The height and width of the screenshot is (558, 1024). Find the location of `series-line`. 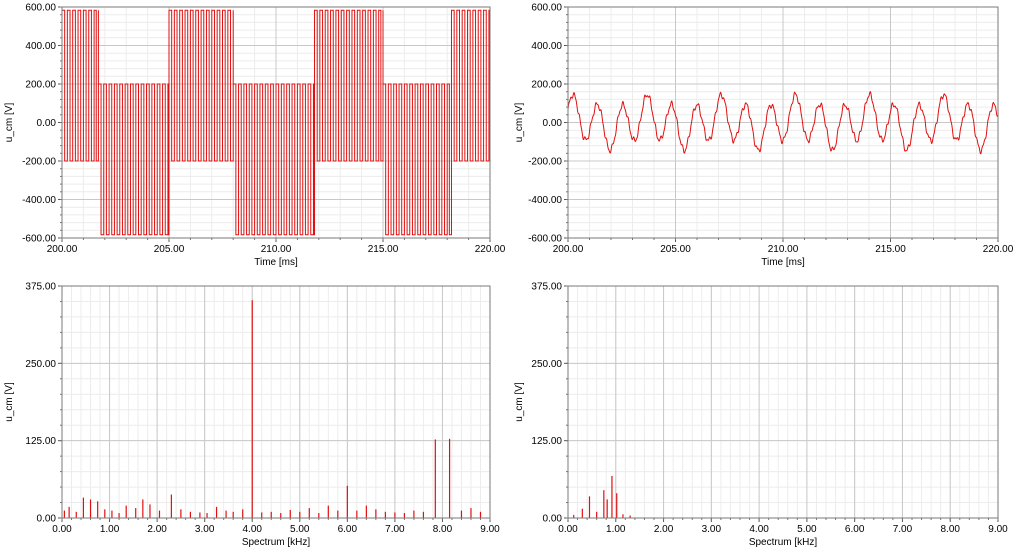

series-line is located at coordinates (783, 122).